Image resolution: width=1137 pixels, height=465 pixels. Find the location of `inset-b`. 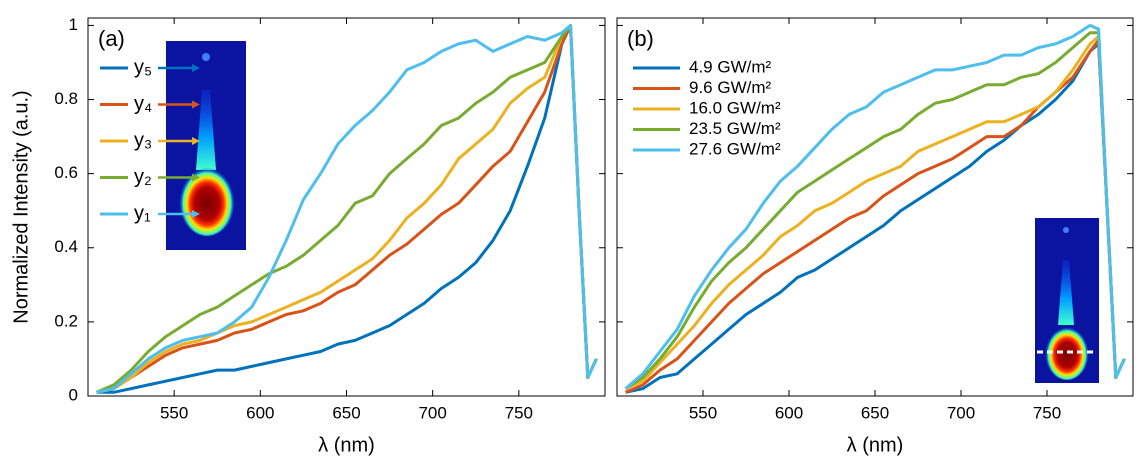

inset-b is located at coordinates (1067, 300).